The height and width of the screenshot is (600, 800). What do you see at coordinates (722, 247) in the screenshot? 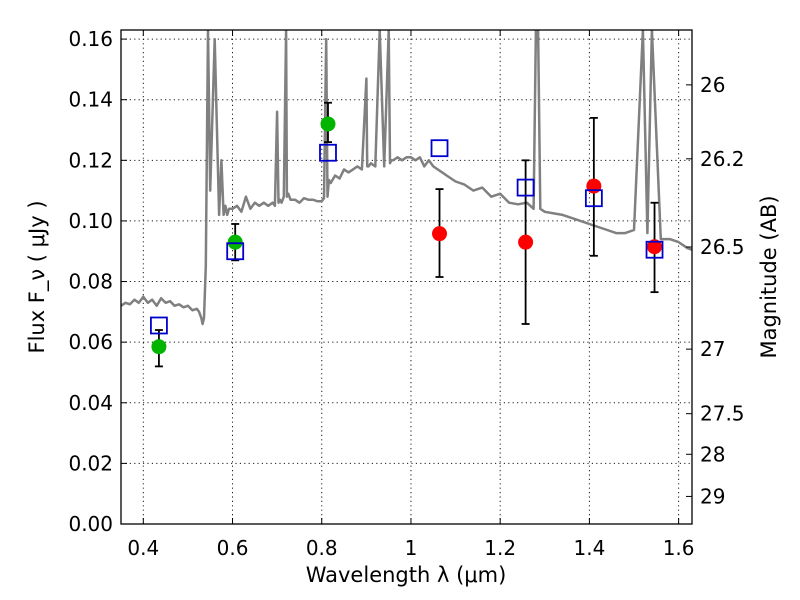
I see `right-tick-label: 26.5` at bounding box center [722, 247].